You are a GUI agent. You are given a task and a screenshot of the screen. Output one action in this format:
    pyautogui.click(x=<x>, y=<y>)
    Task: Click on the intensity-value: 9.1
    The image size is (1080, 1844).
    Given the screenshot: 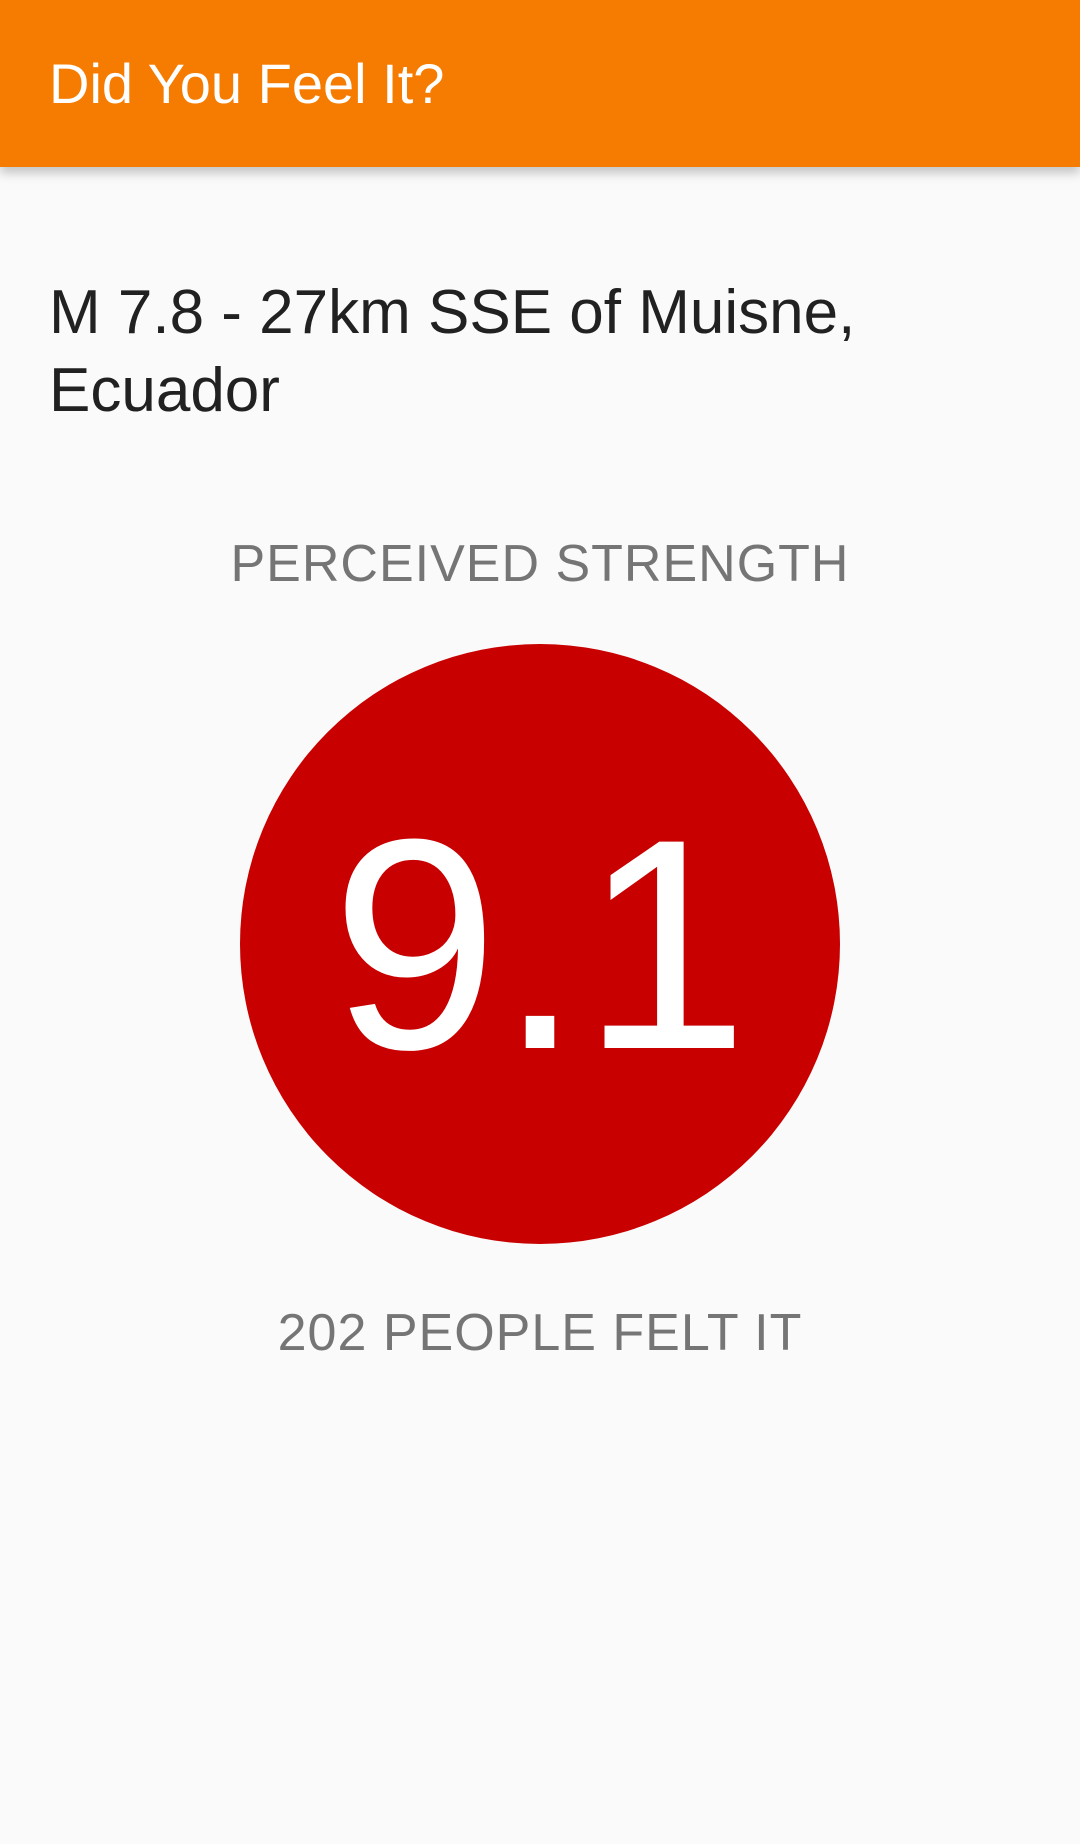 What is the action you would take?
    pyautogui.click(x=540, y=944)
    